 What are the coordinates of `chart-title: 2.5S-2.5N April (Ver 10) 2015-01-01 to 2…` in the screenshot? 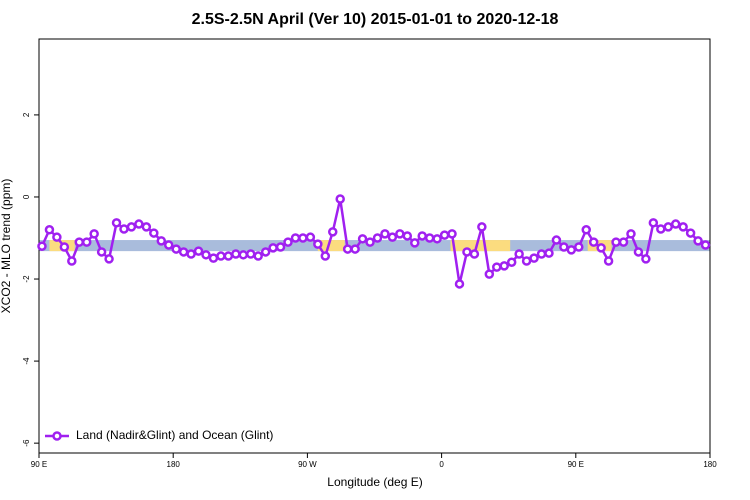 It's located at (375, 19).